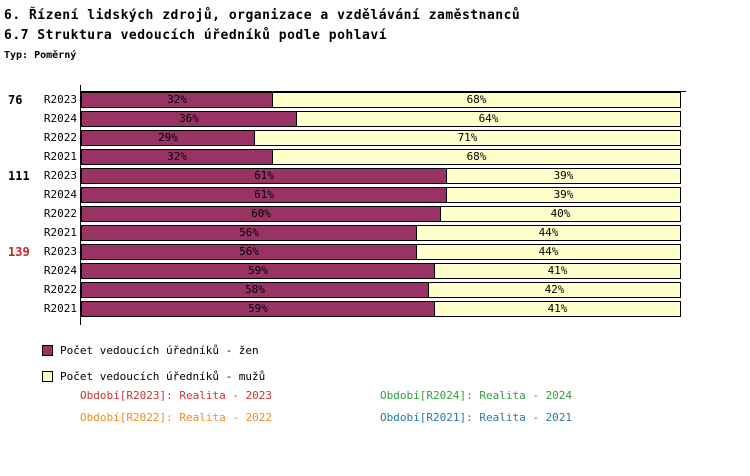 The width and height of the screenshot is (750, 476). I want to click on bar-segment-women: 60%, so click(261, 214).